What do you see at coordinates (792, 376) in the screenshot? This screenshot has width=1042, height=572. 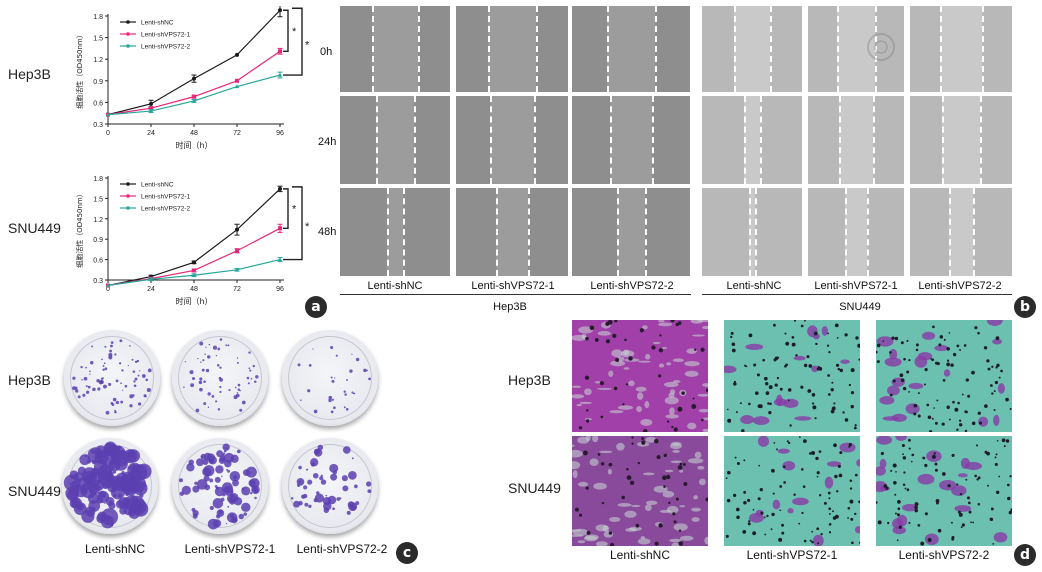 I see `transwell-cells` at bounding box center [792, 376].